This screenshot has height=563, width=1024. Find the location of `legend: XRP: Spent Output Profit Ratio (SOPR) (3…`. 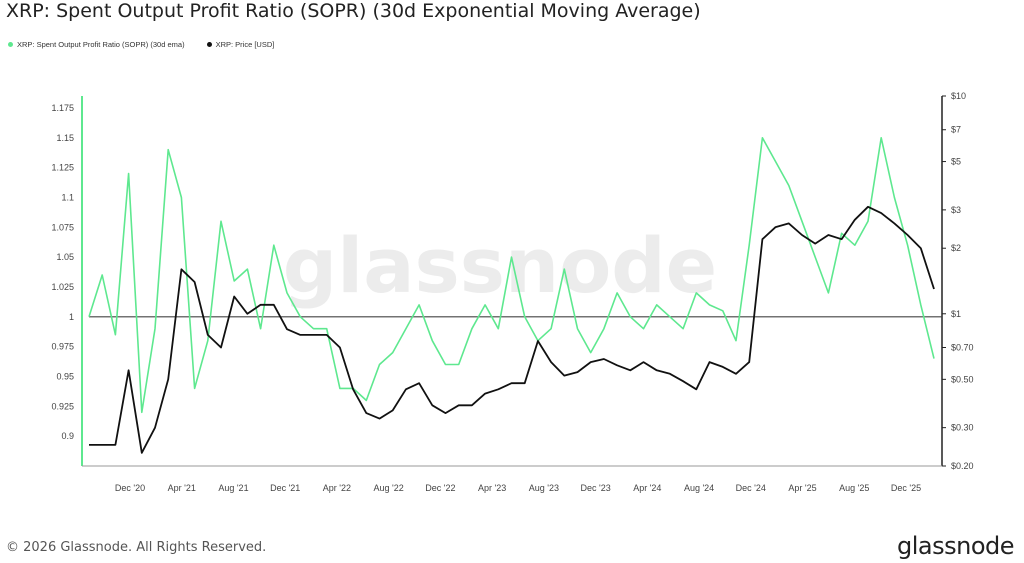

legend: XRP: Spent Output Profit Ratio (SOPR) (3… is located at coordinates (141, 44).